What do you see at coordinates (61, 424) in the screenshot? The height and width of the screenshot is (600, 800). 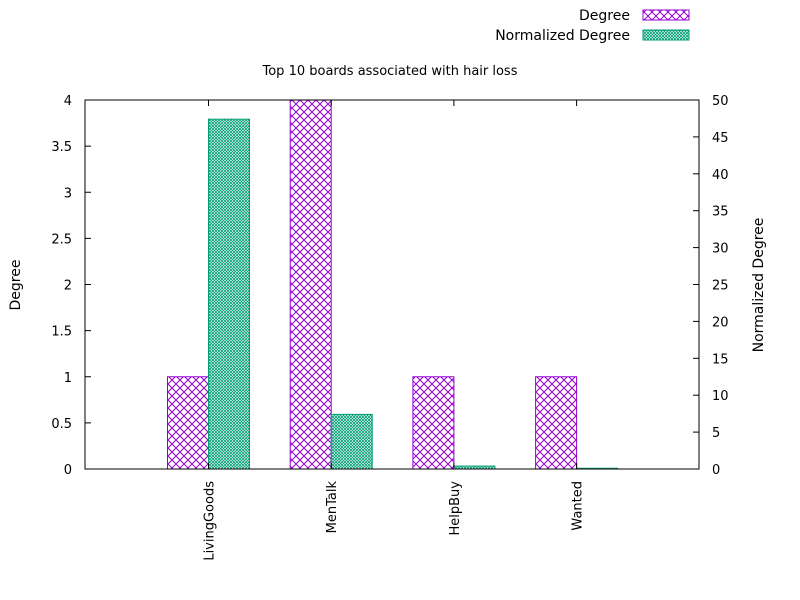 I see `y-tick-label: 0.5` at bounding box center [61, 424].